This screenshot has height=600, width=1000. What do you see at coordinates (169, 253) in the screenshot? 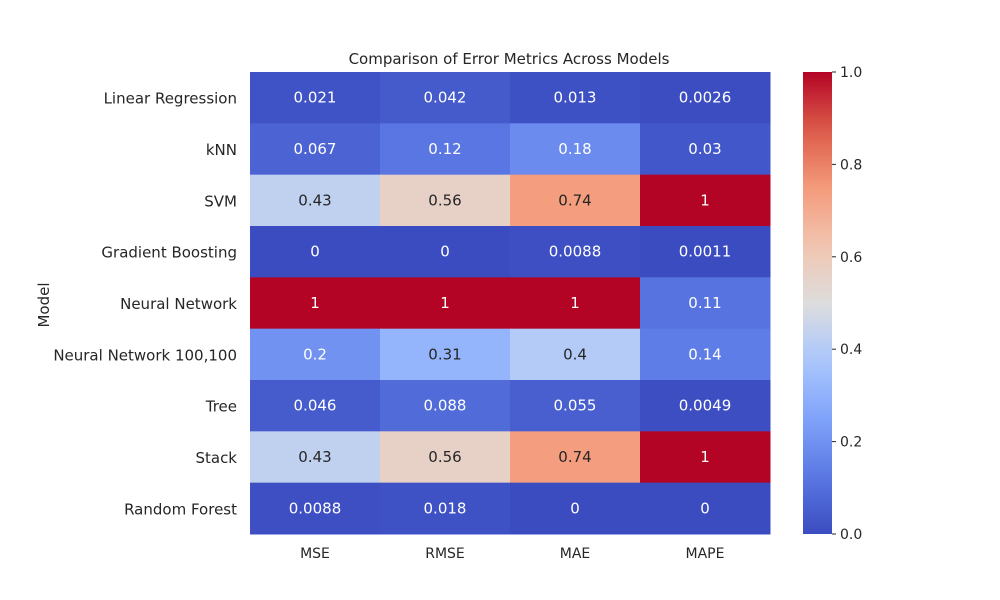
I see `row-tick-label: Gradient Boosting` at bounding box center [169, 253].